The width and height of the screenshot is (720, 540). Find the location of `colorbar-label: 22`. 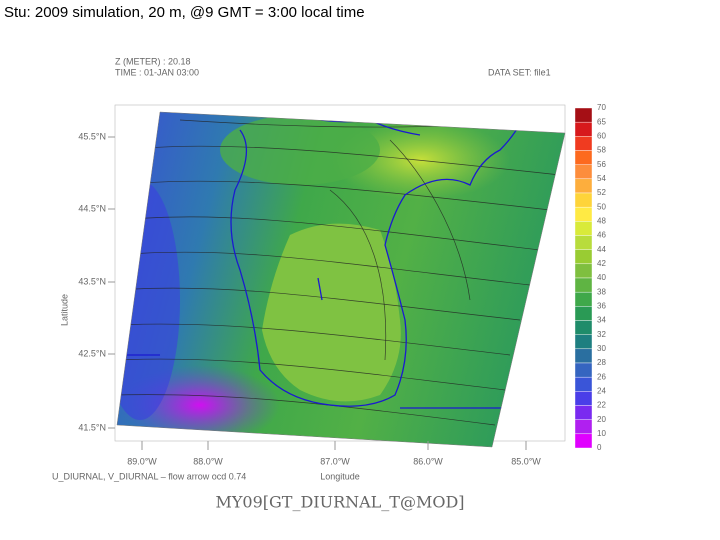

colorbar-label: 22 is located at coordinates (601, 405).